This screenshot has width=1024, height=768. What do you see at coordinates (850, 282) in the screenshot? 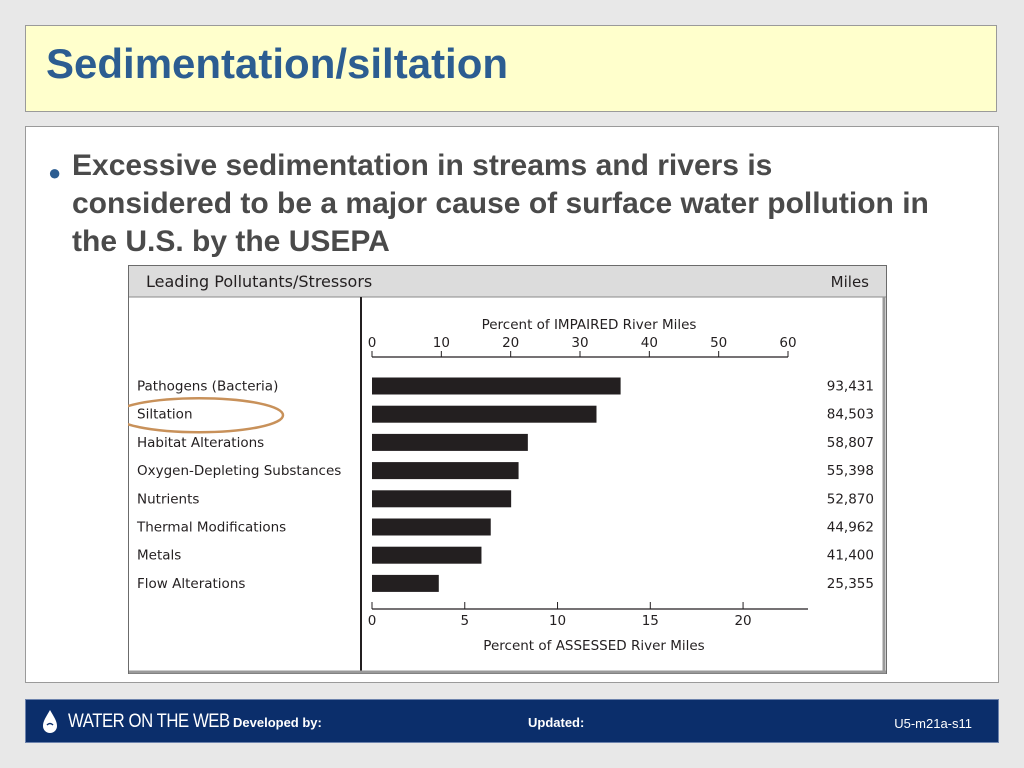
I see `miles-header: Miles` at bounding box center [850, 282].